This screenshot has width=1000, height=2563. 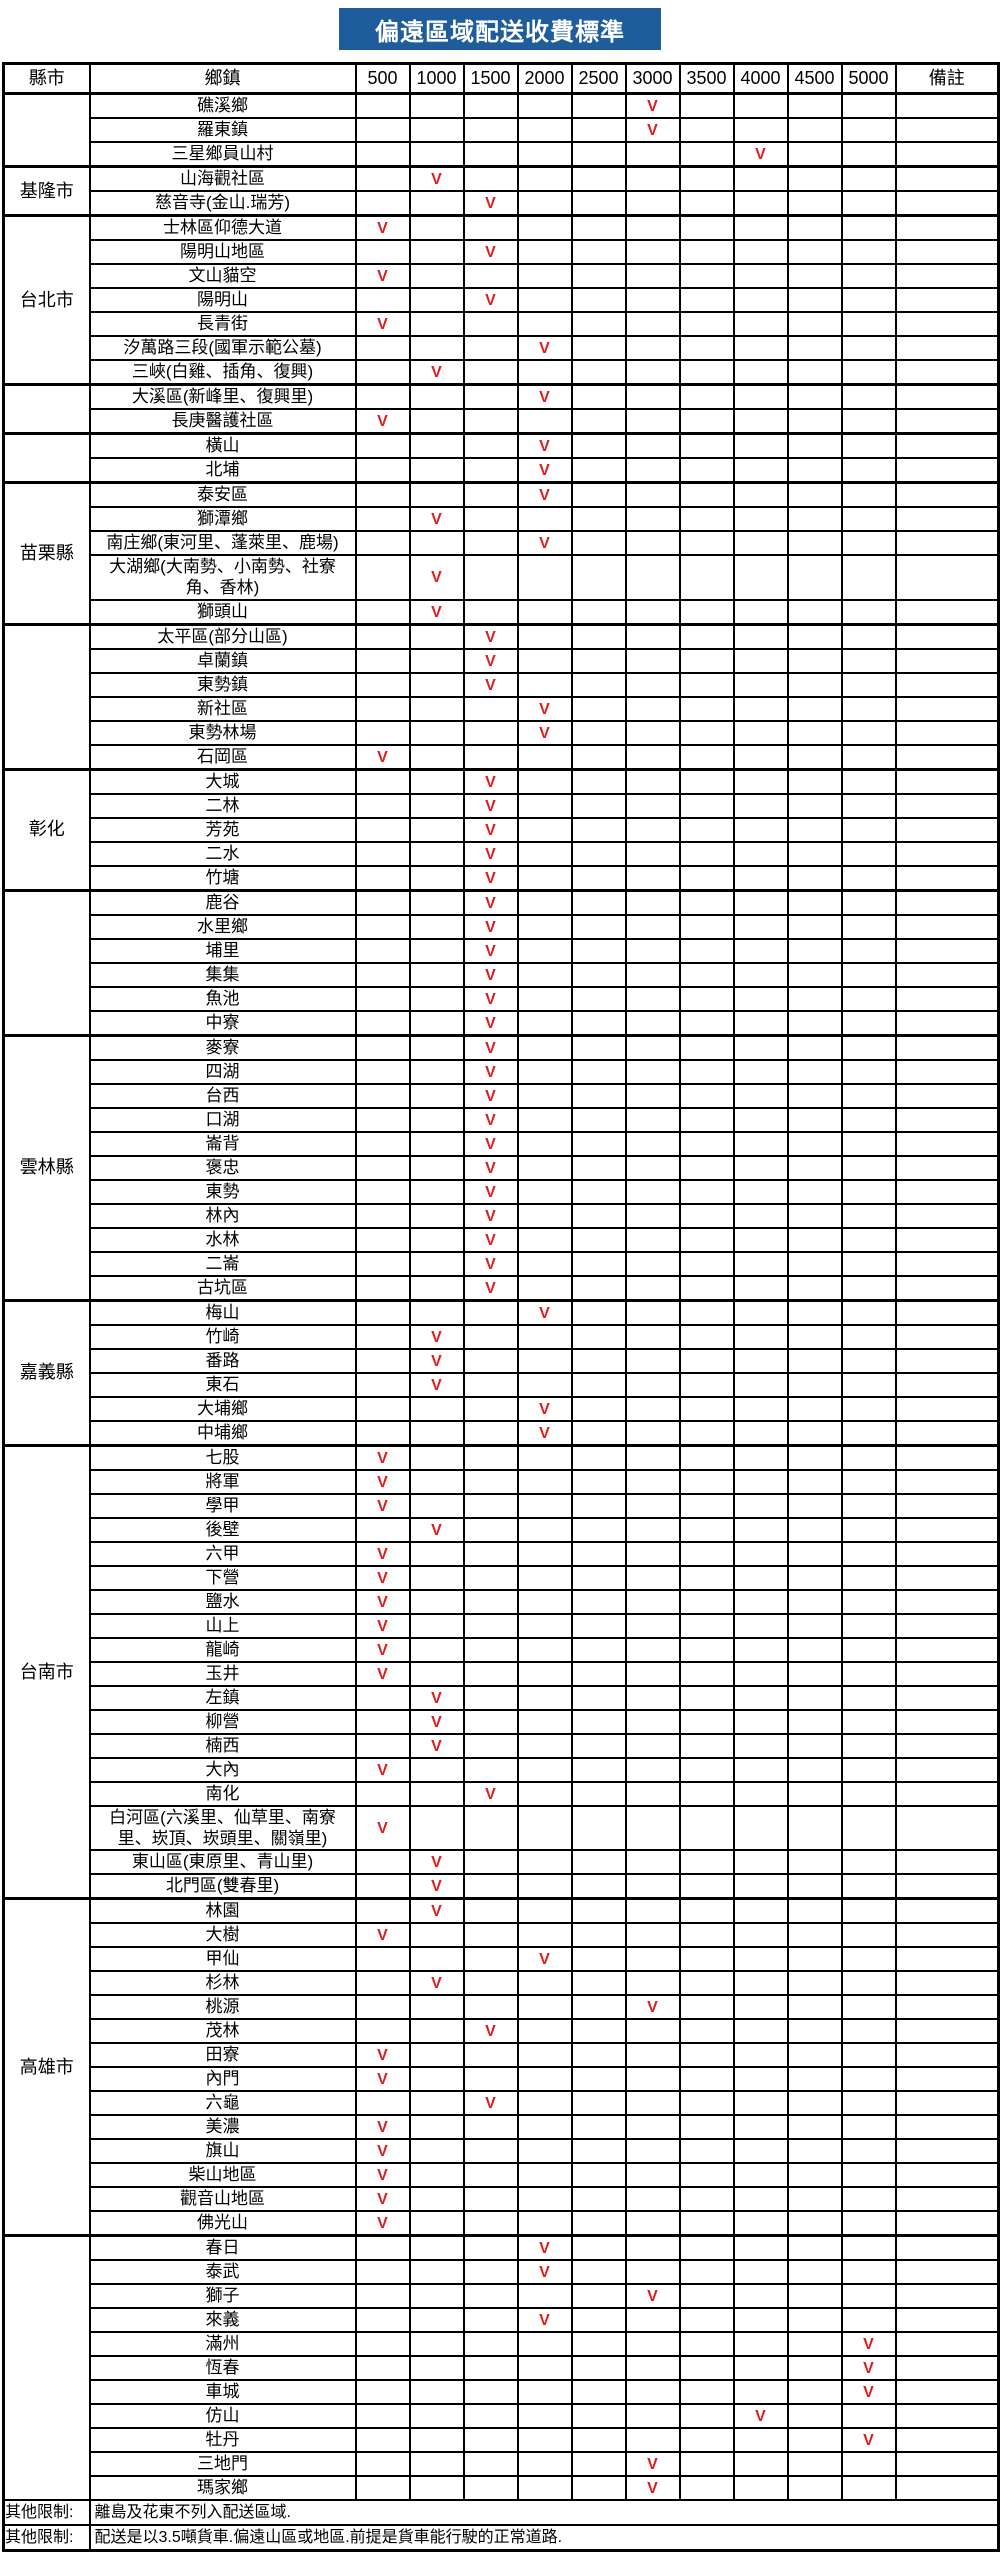 I want to click on township-cell: 石岡區, so click(x=222, y=756).